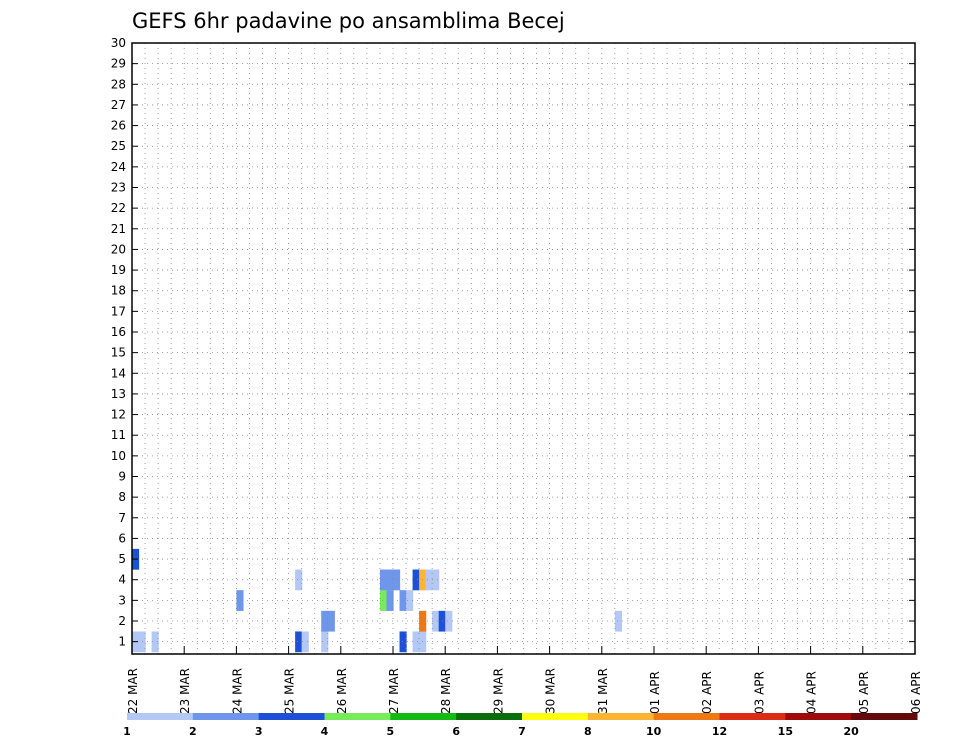  I want to click on y-tick-label: 13, so click(118, 394).